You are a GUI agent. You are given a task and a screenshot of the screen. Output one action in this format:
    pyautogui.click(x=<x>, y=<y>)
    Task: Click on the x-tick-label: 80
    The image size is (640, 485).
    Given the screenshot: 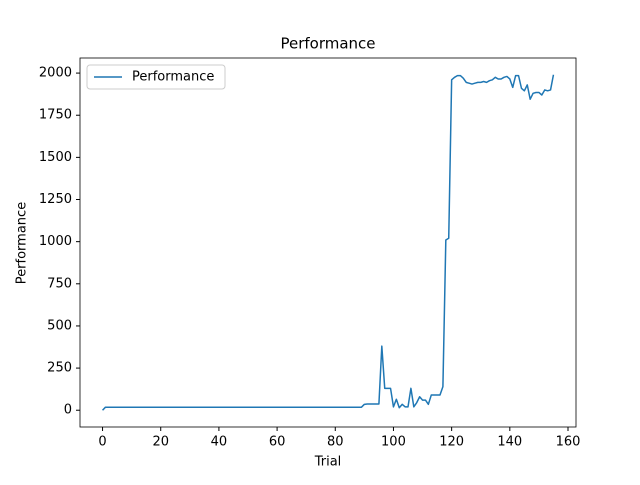 What is the action you would take?
    pyautogui.click(x=335, y=442)
    